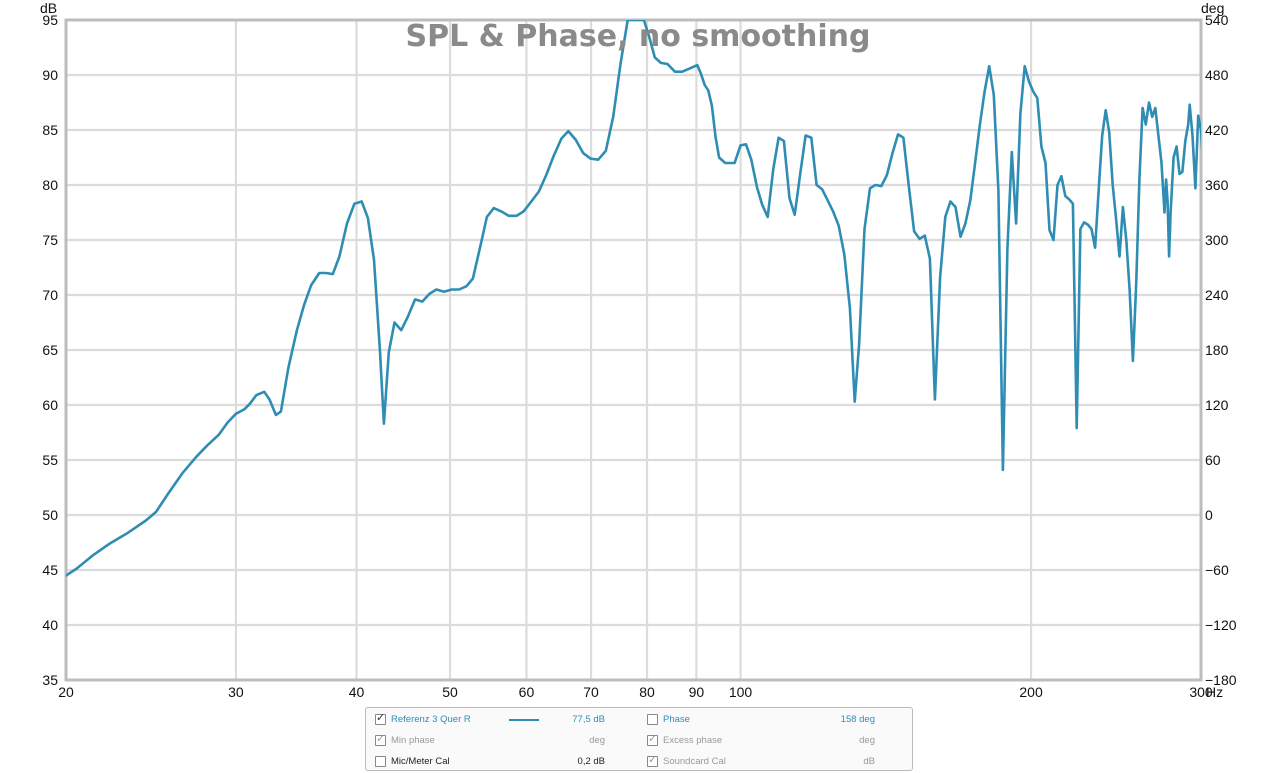  What do you see at coordinates (1217, 185) in the screenshot?
I see `y-right-tick-label: 360` at bounding box center [1217, 185].